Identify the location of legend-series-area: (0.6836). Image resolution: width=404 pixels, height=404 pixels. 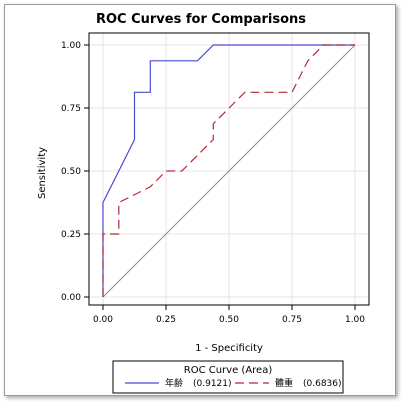
(322, 384).